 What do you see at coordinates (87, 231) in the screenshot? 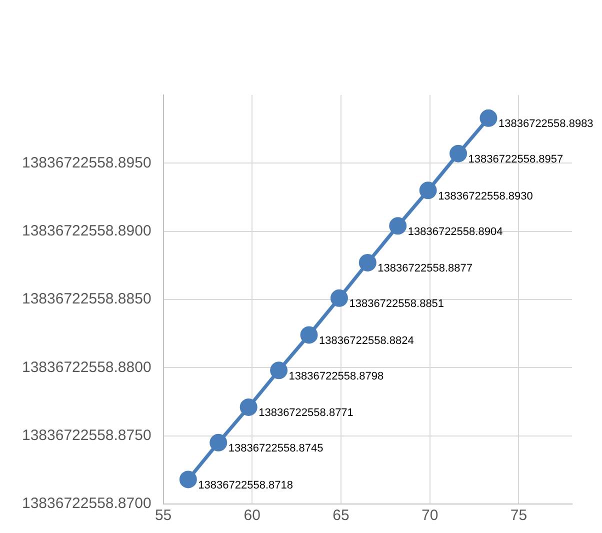
I see `y-tick-label: 13836722558.8900` at bounding box center [87, 231].